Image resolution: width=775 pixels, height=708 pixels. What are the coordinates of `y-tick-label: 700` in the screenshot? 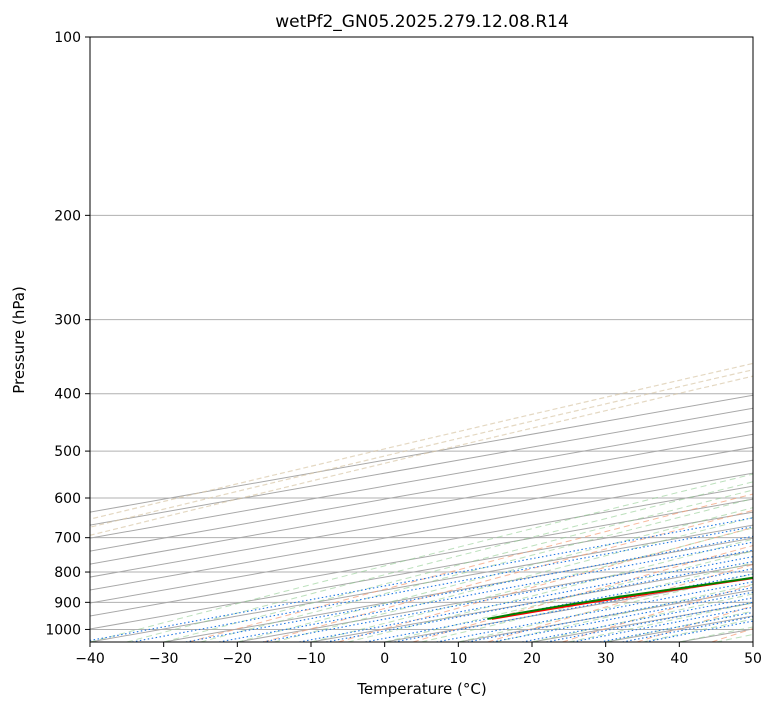 It's located at (67, 539).